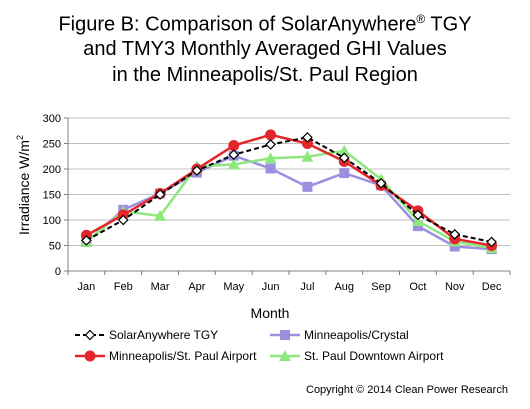 The height and width of the screenshot is (409, 530). What do you see at coordinates (492, 287) in the screenshot?
I see `x-tick-label-dec: Dec` at bounding box center [492, 287].